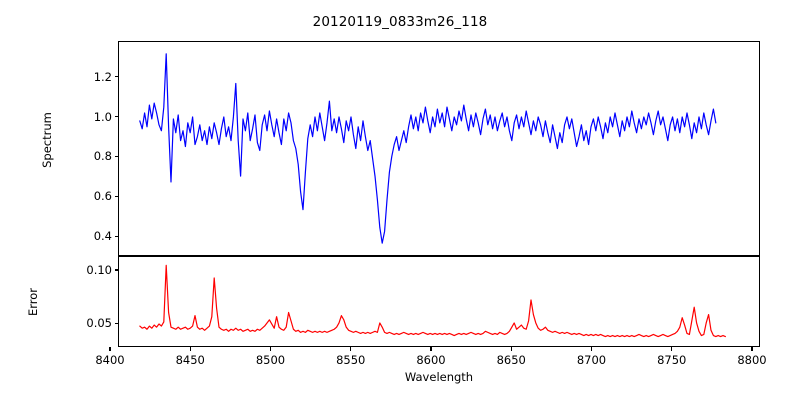  I want to click on x-tick-label: 8700, so click(591, 360).